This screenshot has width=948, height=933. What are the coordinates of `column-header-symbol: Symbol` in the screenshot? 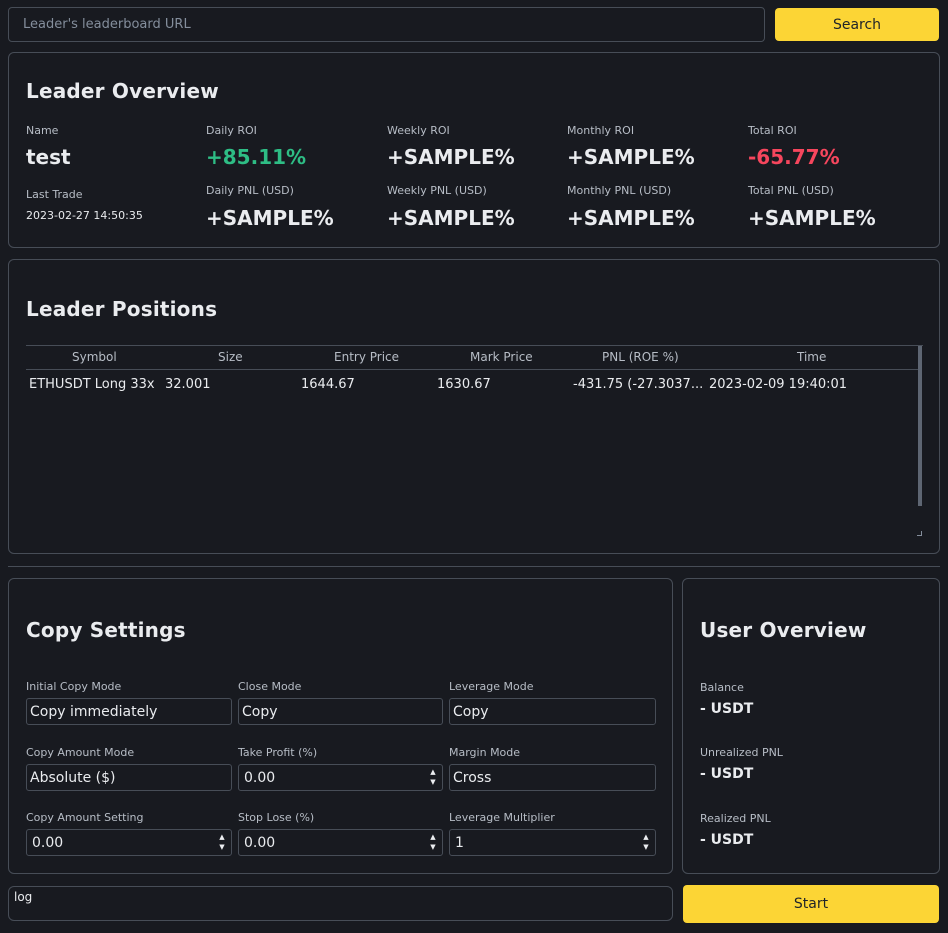 It's located at (94, 357).